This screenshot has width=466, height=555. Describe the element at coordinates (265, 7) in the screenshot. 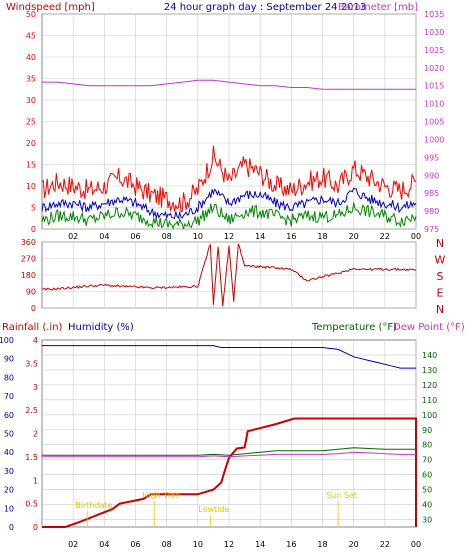

I see `graph-title: 24 hour graph day : September 24 2013` at that location.